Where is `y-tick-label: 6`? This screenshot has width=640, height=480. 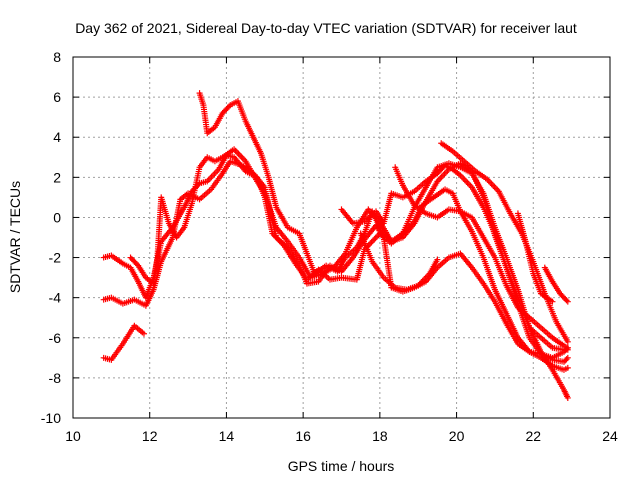 y-tick-label: 6 is located at coordinates (57, 97).